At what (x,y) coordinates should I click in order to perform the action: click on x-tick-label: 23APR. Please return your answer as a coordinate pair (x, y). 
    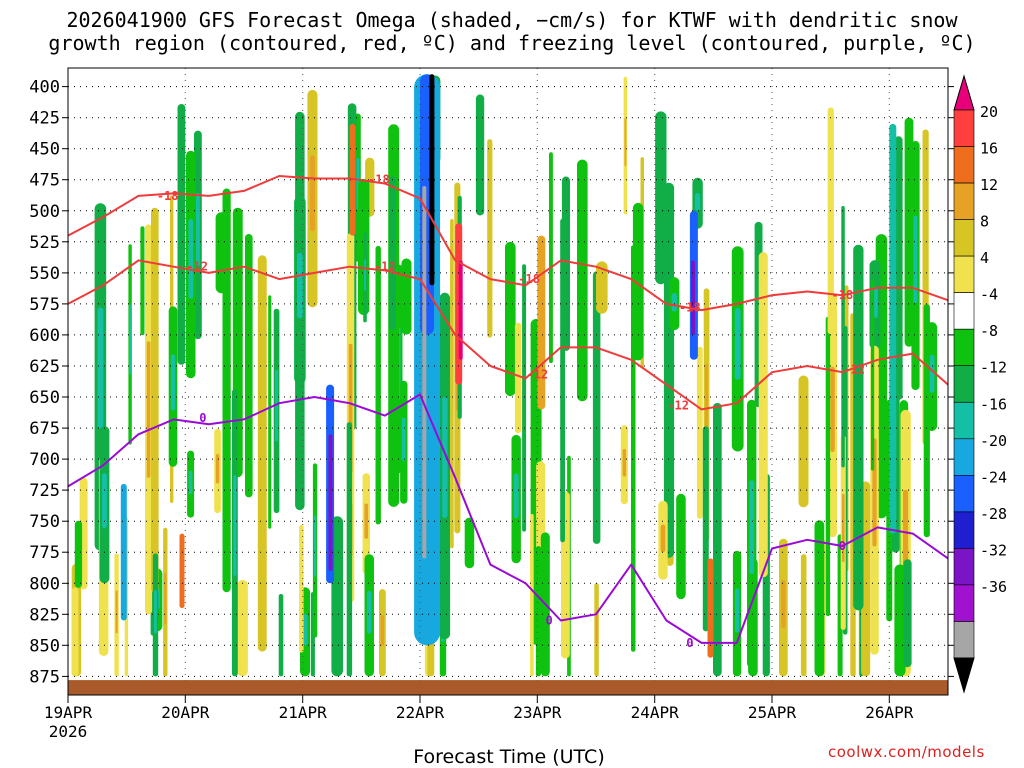
    Looking at the image, I should click on (537, 712).